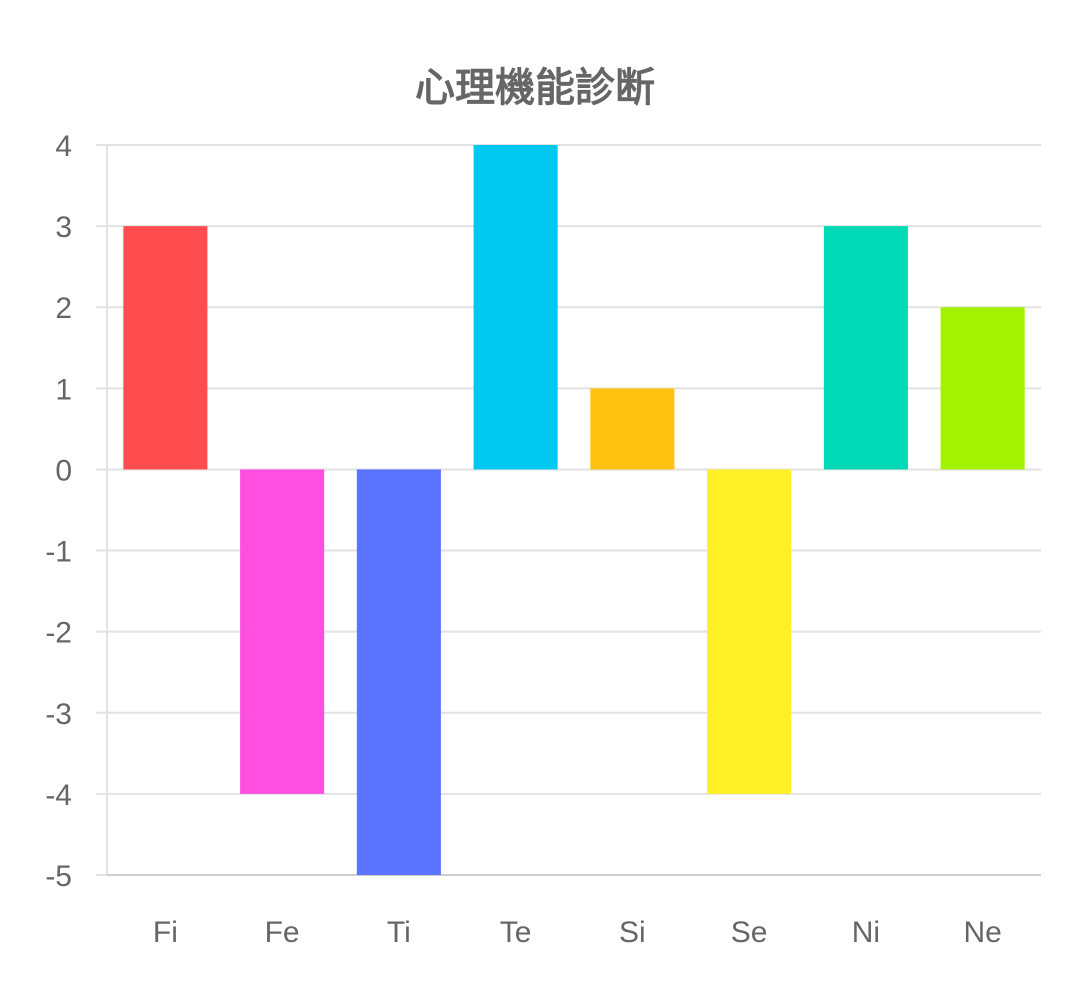  What do you see at coordinates (282, 932) in the screenshot?
I see `x-tick-label: Fe` at bounding box center [282, 932].